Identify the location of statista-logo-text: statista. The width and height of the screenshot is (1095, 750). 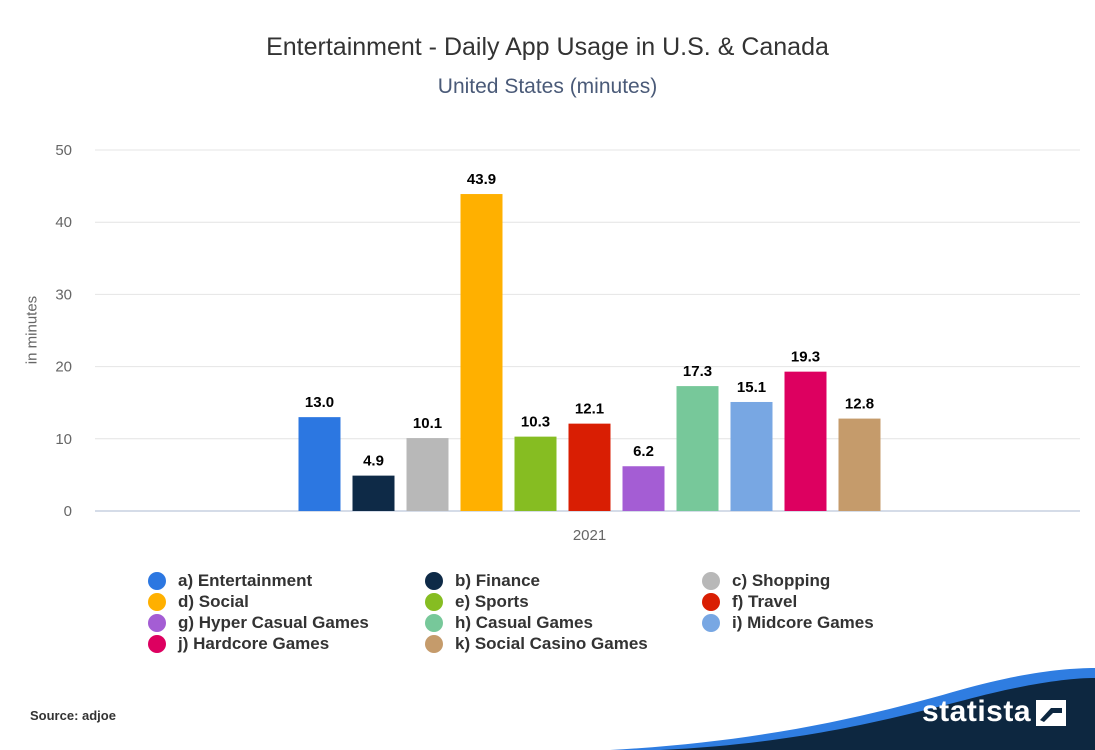
(977, 711).